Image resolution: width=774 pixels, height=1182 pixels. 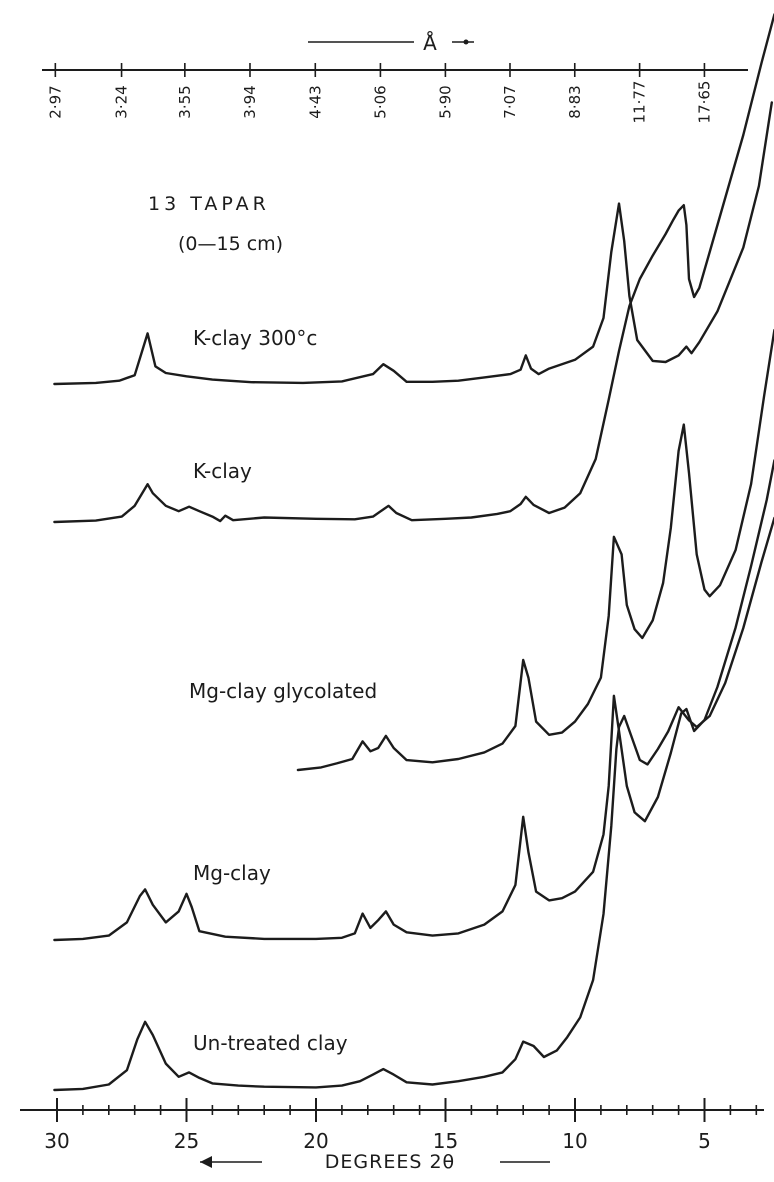 What do you see at coordinates (510, 101) in the screenshot?
I see `top-tick-label: 7·07` at bounding box center [510, 101].